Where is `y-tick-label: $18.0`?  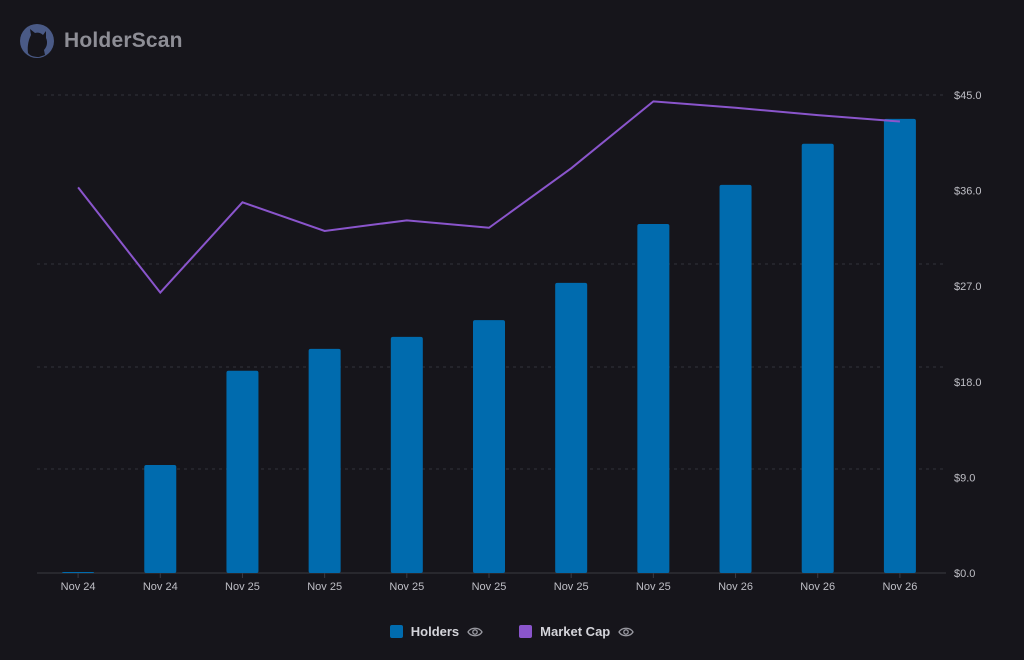
y-tick-label: $18.0 is located at coordinates (968, 383).